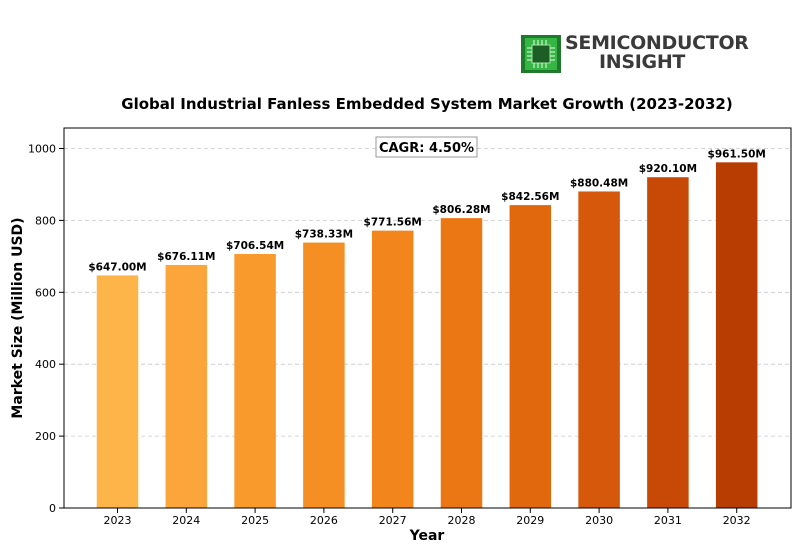 This screenshot has width=800, height=553. Describe the element at coordinates (657, 43) in the screenshot. I see `logo-text-line1: SEMICONDUCTOR` at that location.